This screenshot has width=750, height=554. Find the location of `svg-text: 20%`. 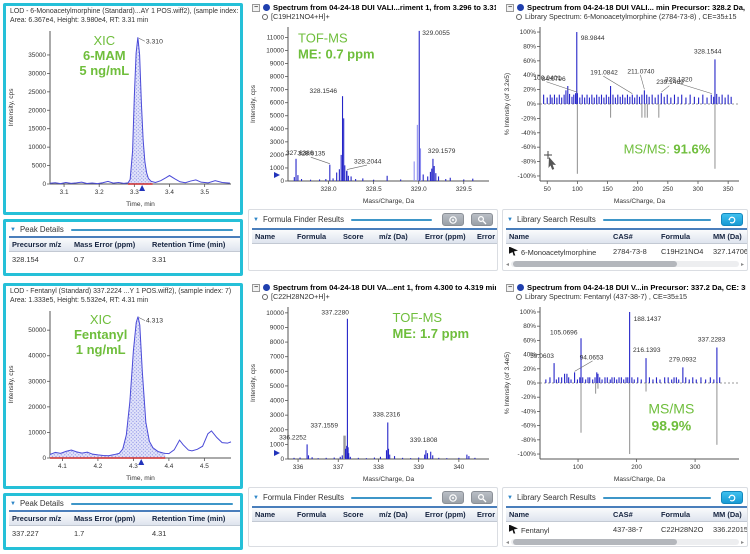

svg-text: 20% is located at coordinates (529, 90).